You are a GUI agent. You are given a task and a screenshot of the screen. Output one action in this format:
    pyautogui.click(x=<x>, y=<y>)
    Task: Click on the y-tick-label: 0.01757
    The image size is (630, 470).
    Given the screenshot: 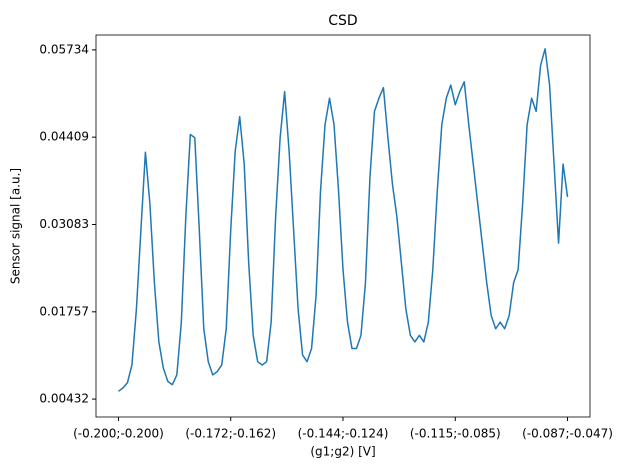 What is the action you would take?
    pyautogui.click(x=64, y=311)
    